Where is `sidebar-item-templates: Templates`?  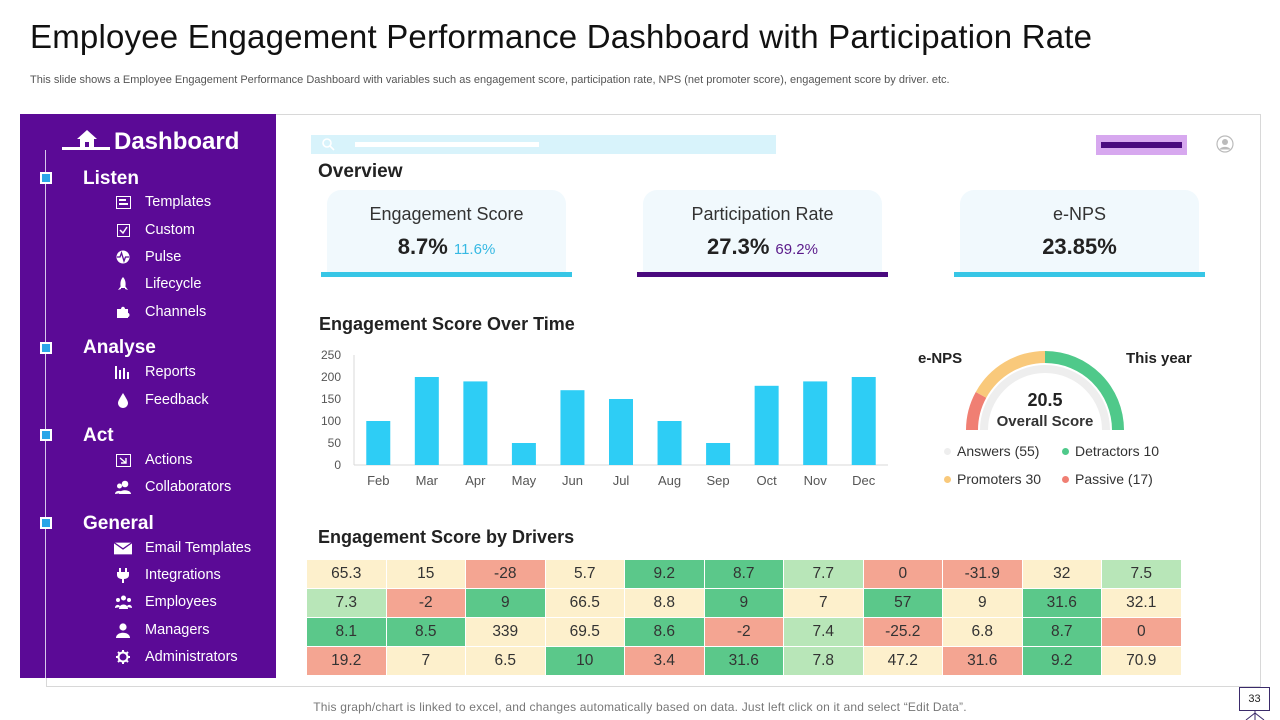 sidebar-item-templates: Templates is located at coordinates (162, 202).